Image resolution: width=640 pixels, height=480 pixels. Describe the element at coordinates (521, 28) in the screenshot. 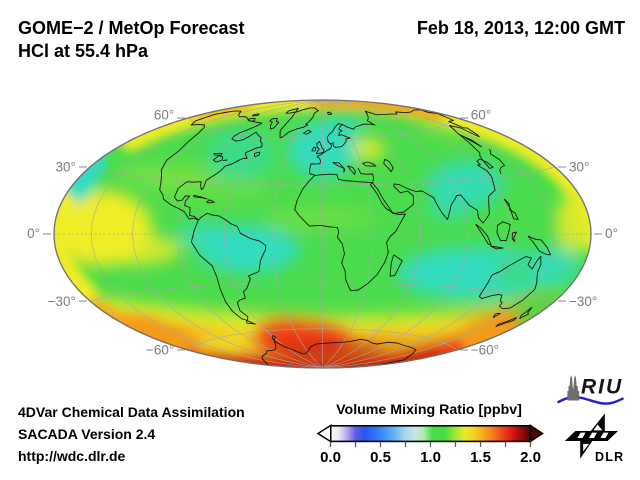

I see `svg-text: Feb 18, 2013, 12:00 GMT` at that location.